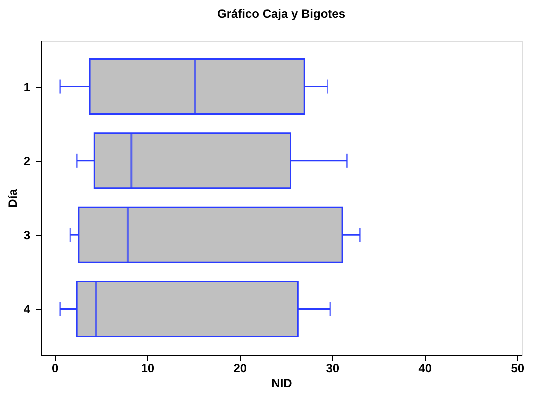  I want to click on y-tick-label: 1, so click(27, 87).